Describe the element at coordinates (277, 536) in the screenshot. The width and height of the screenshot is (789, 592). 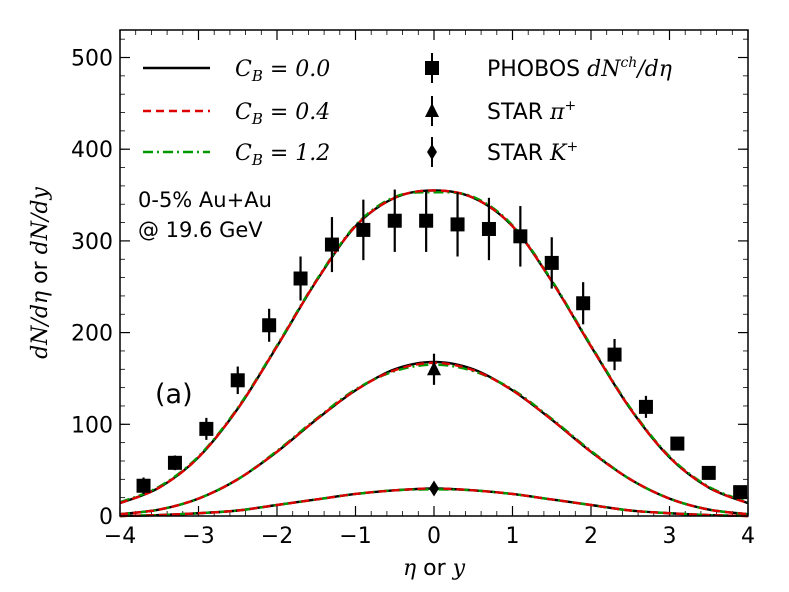
I see `x-tick-label: −2` at that location.